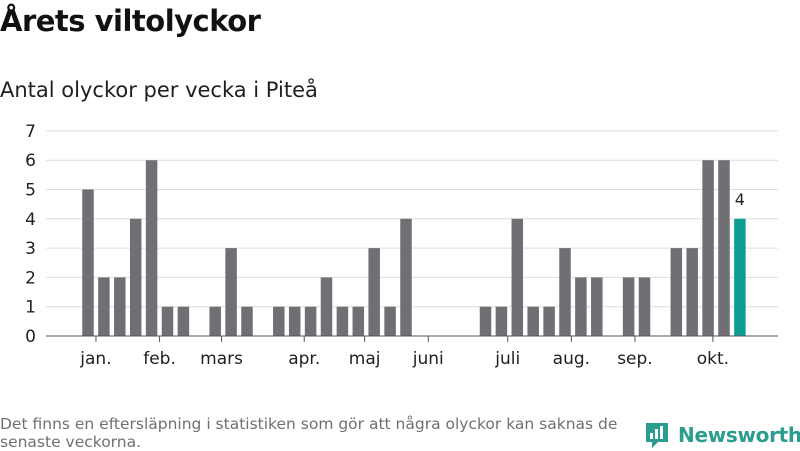 Image resolution: width=800 pixels, height=451 pixels. Describe the element at coordinates (30, 278) in the screenshot. I see `y-tick-label: 2` at that location.